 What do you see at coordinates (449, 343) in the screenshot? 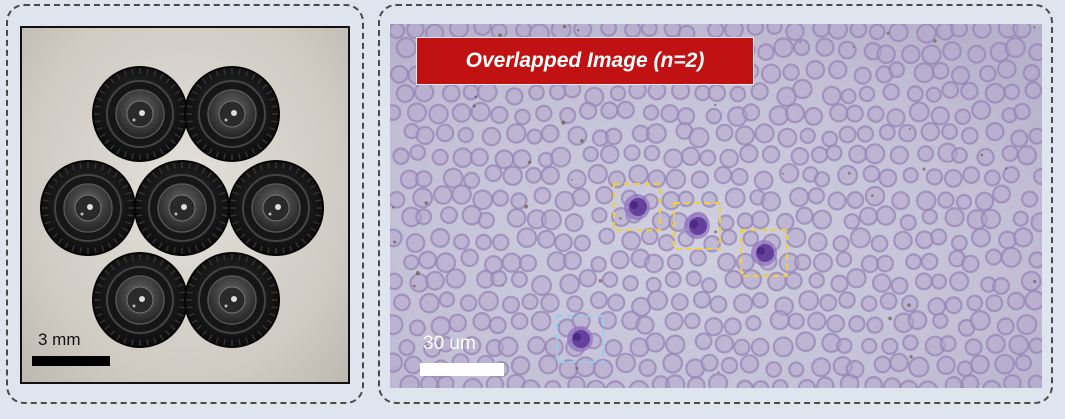
I see `micro-scale-label: 30 um` at bounding box center [449, 343].